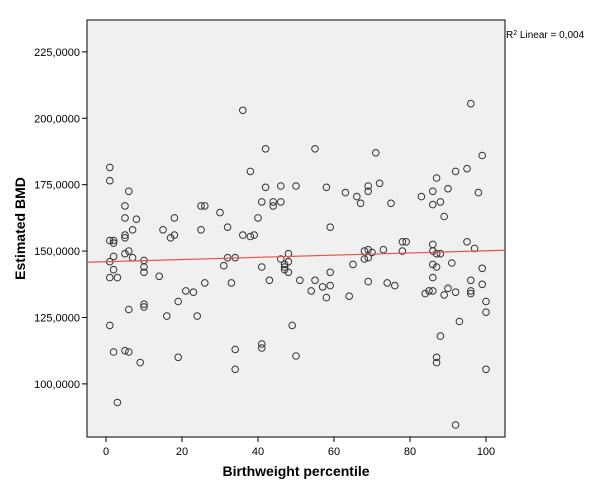  Describe the element at coordinates (334, 452) in the screenshot. I see `x-tick-label: 60` at that location.